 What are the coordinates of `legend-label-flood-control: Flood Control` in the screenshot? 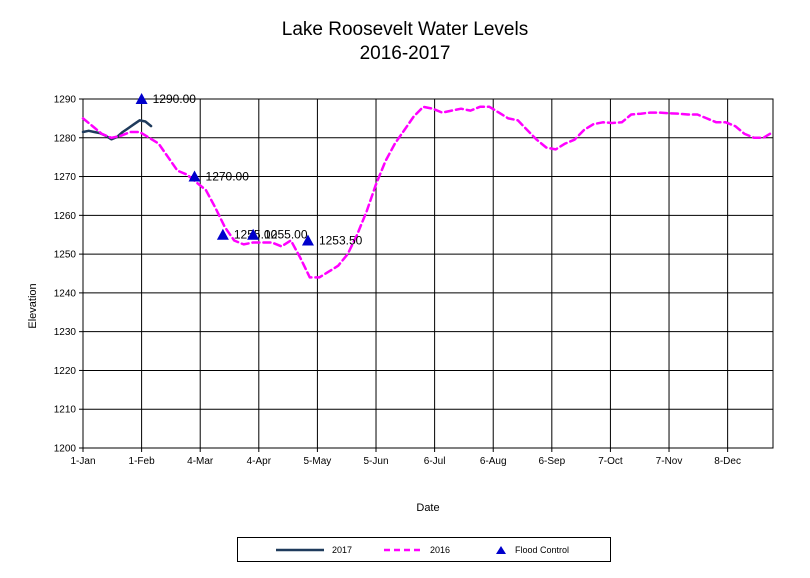 It's located at (542, 549).